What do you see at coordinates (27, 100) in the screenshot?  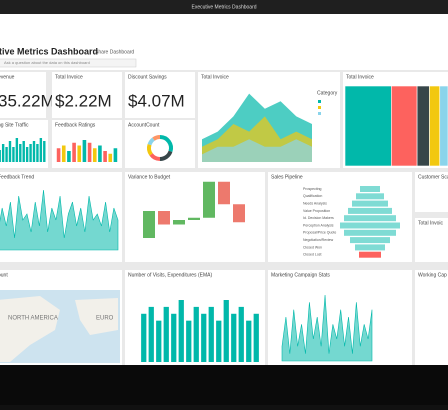 I see `kpi-value: 35.22M` at bounding box center [27, 100].